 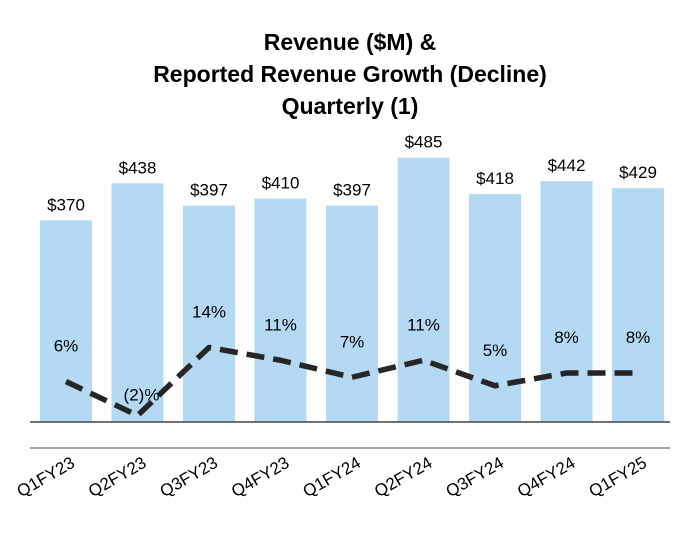 I want to click on revenue-value-label: $370, so click(x=66, y=204).